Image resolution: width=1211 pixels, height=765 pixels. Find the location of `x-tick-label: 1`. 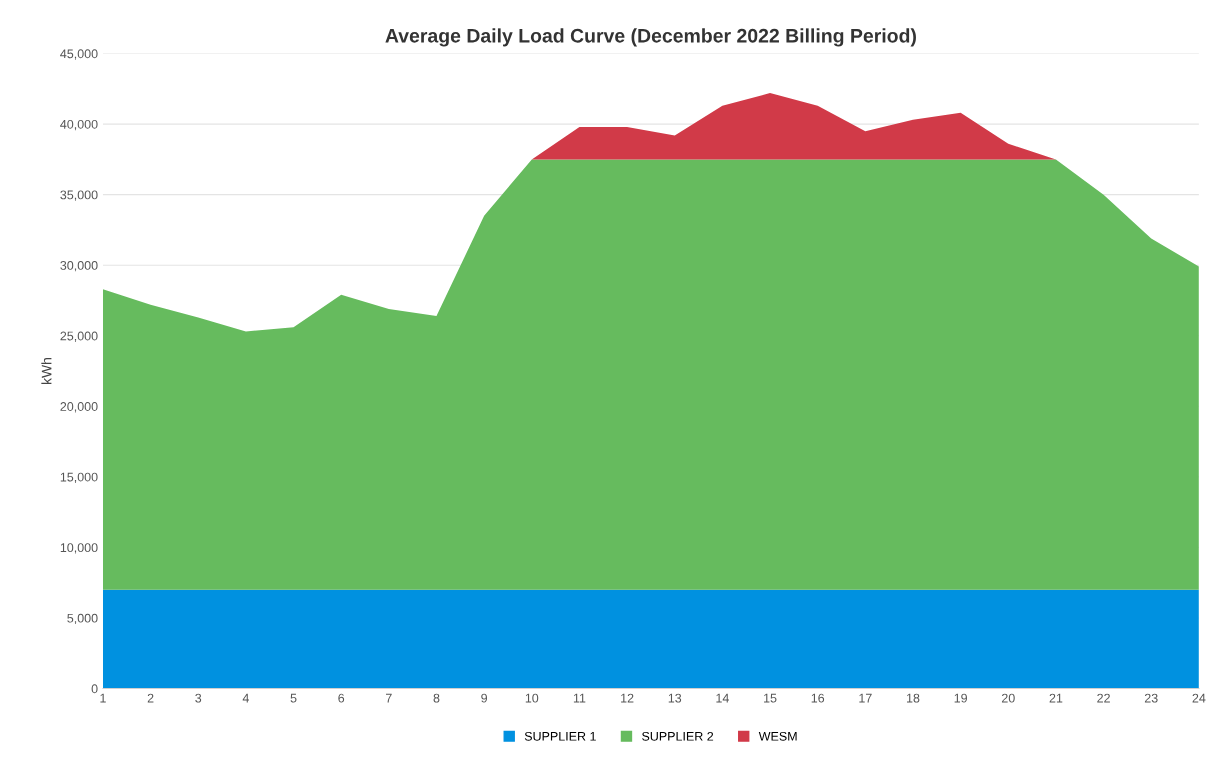

x-tick-label: 1 is located at coordinates (103, 698).